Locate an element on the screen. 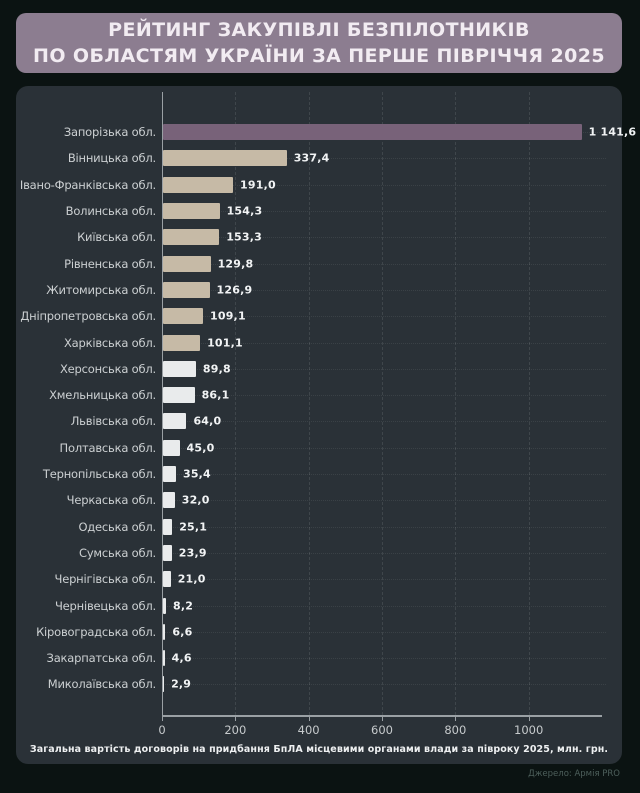 This screenshot has width=640, height=793. value-label: 4,6 is located at coordinates (181, 658).